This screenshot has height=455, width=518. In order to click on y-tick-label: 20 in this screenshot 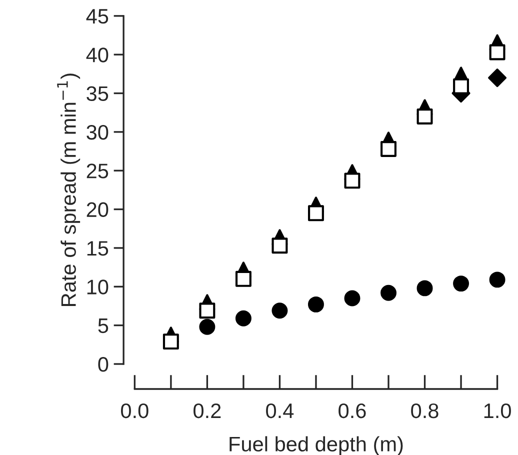, I will do `click(97, 210)`.